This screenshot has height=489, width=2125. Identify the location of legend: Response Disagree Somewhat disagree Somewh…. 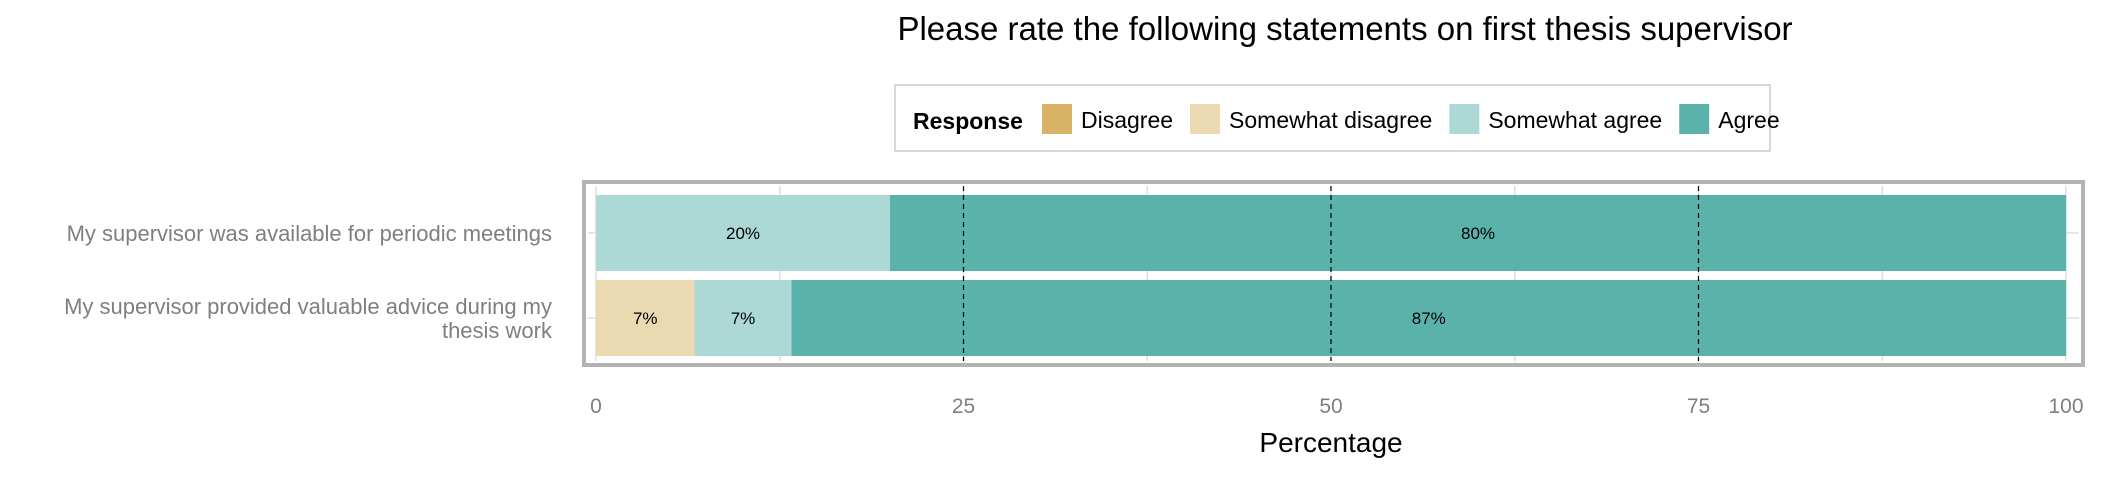
(1337, 118).